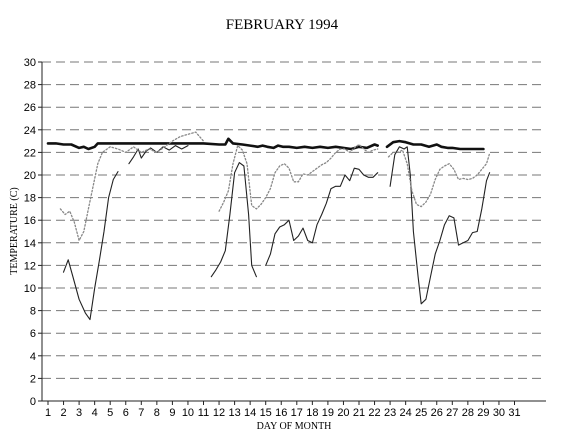 The height and width of the screenshot is (441, 565). I want to click on x-tick-label-6: 6, so click(126, 413).